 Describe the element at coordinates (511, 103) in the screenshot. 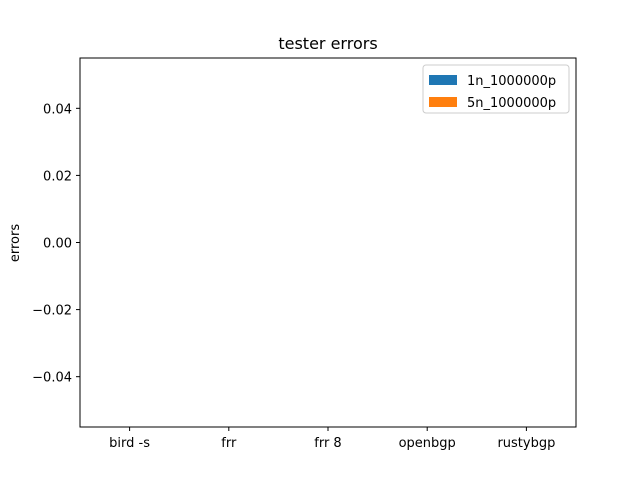

I see `legend-entry-label: 5n_1000000p` at that location.